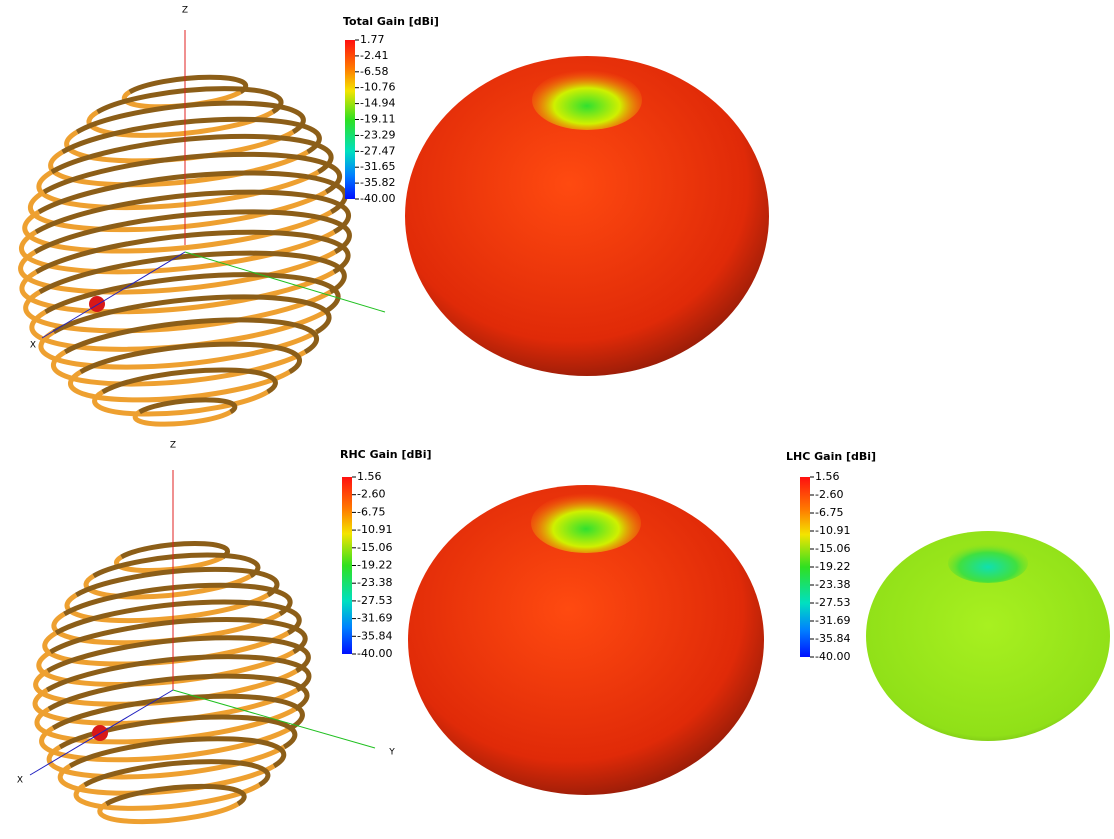  What do you see at coordinates (377, 182) in the screenshot?
I see `colorbar-label: -35.82` at bounding box center [377, 182].